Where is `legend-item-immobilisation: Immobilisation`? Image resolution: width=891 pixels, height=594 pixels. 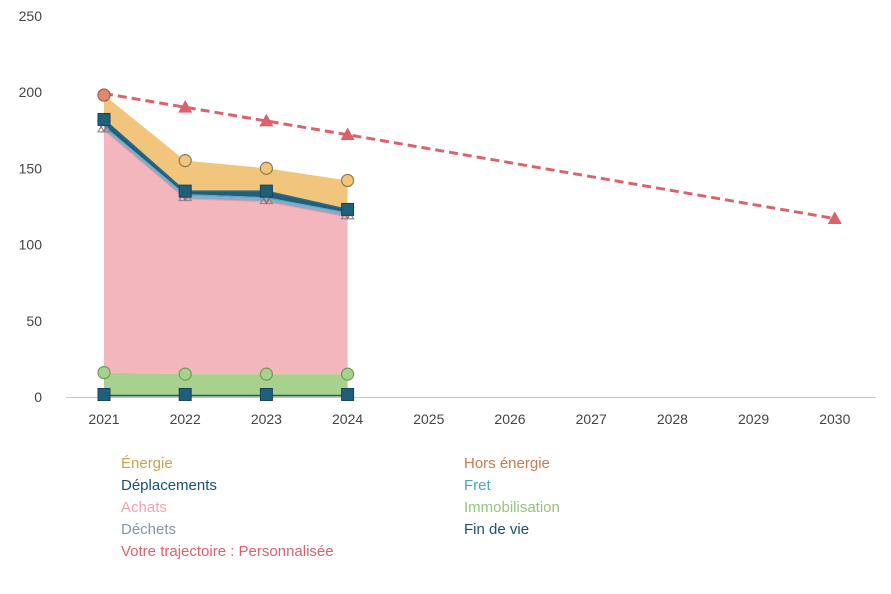 legend-item-immobilisation: Immobilisation is located at coordinates (512, 507).